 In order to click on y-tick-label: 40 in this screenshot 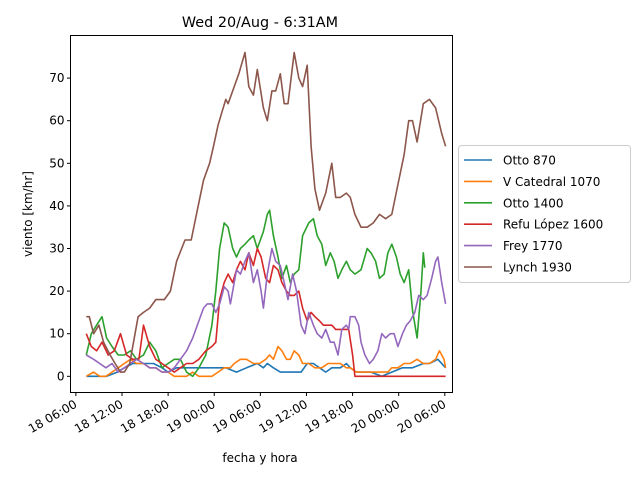, I will do `click(56, 206)`.